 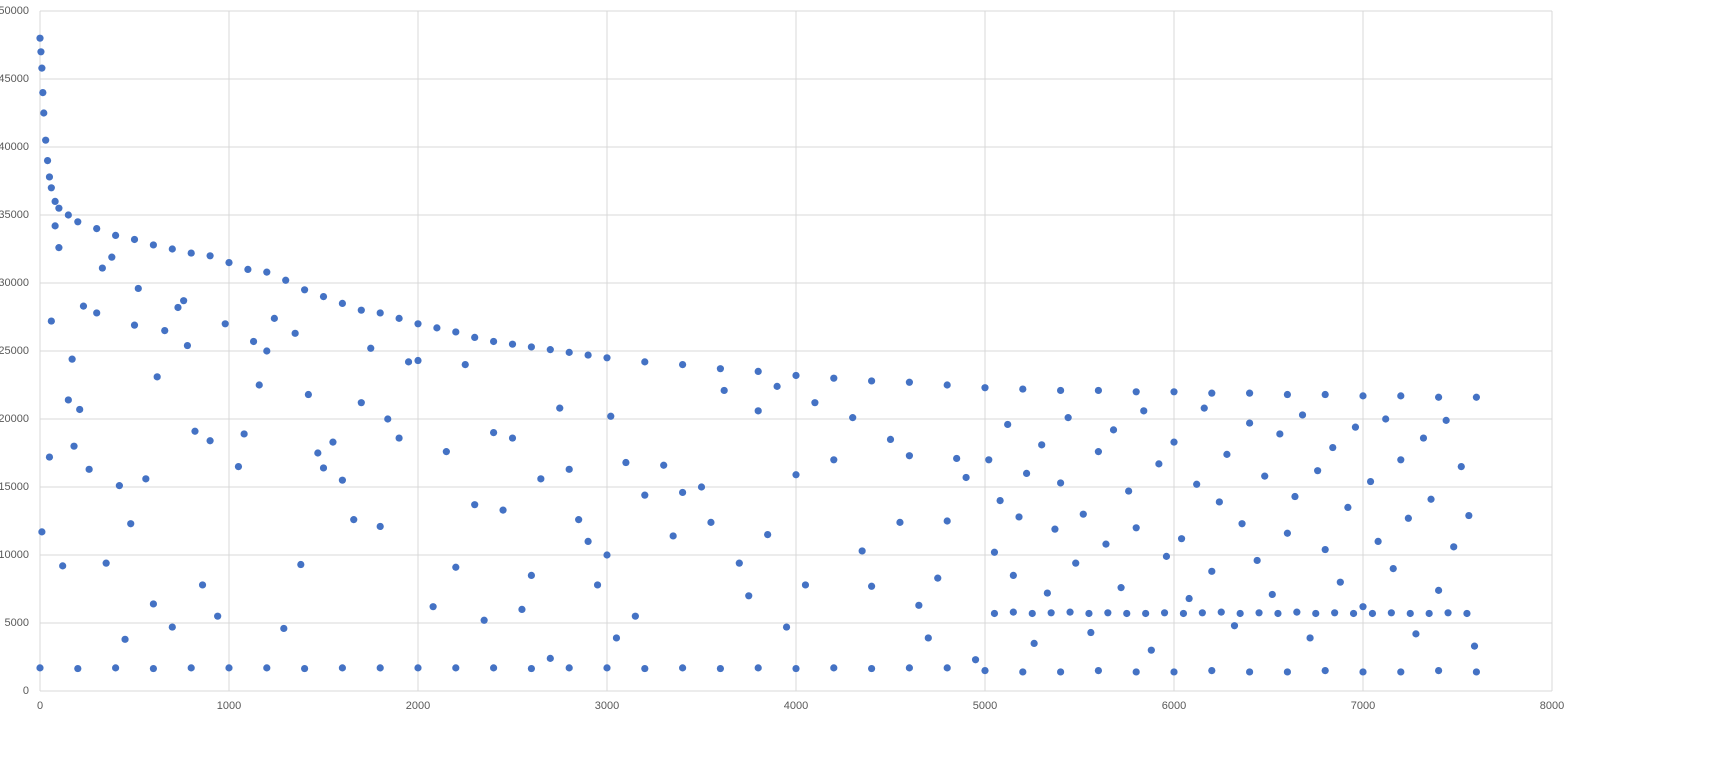 What do you see at coordinates (1552, 706) in the screenshot?
I see `x-tick-label: 8000` at bounding box center [1552, 706].